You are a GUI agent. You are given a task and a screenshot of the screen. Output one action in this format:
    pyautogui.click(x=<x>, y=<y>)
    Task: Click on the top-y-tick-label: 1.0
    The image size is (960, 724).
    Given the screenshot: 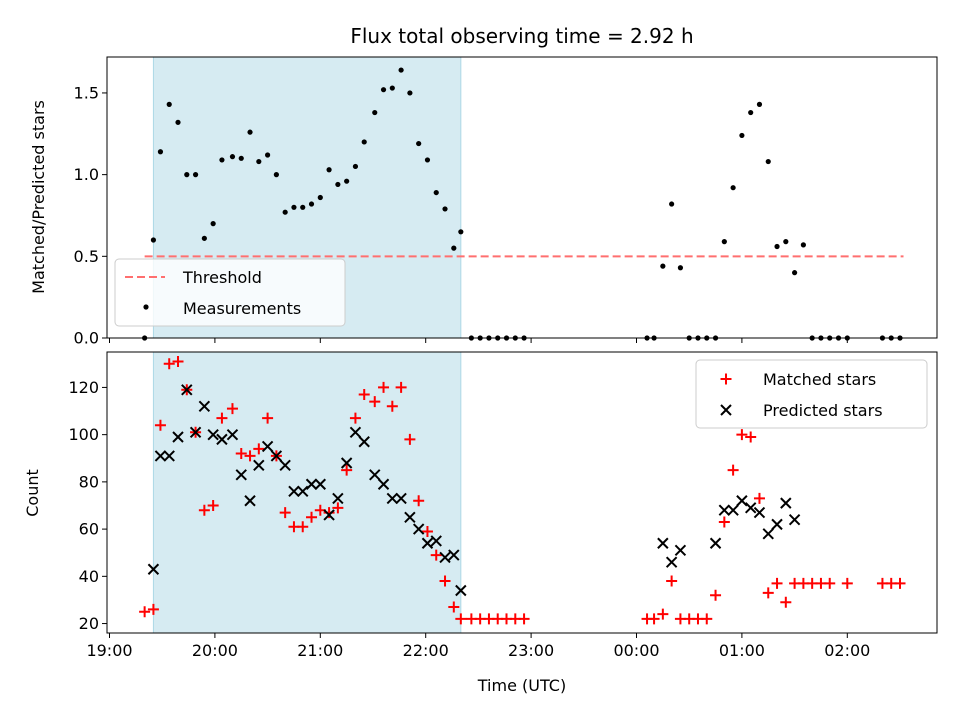 What is the action you would take?
    pyautogui.click(x=86, y=174)
    